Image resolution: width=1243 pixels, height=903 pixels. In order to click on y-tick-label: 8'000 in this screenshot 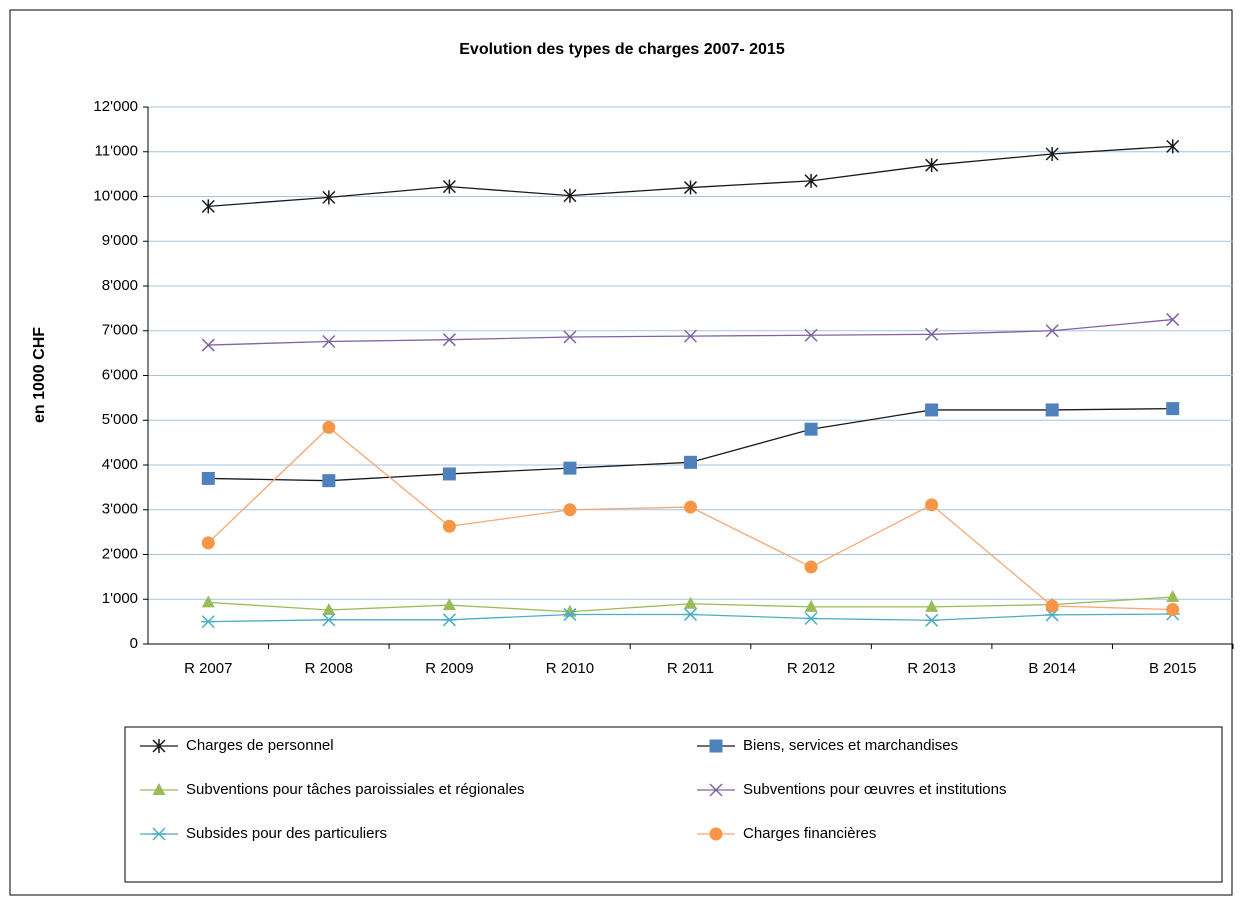, I will do `click(120, 285)`.